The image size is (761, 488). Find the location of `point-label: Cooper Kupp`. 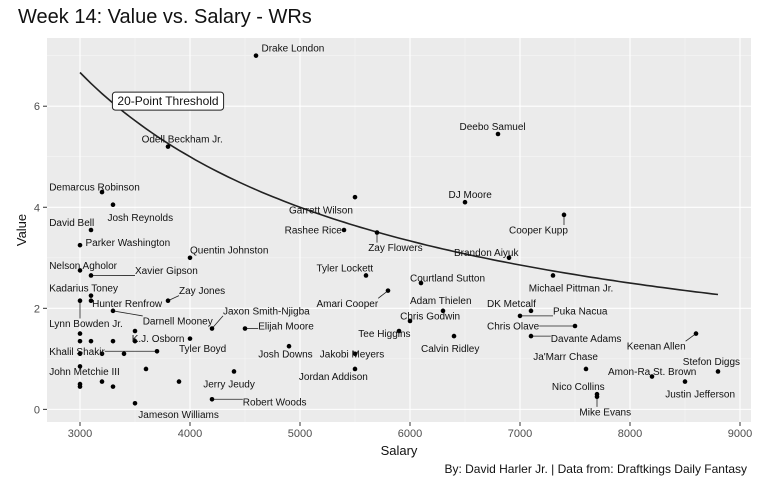

point-label: Cooper Kupp is located at coordinates (538, 231).